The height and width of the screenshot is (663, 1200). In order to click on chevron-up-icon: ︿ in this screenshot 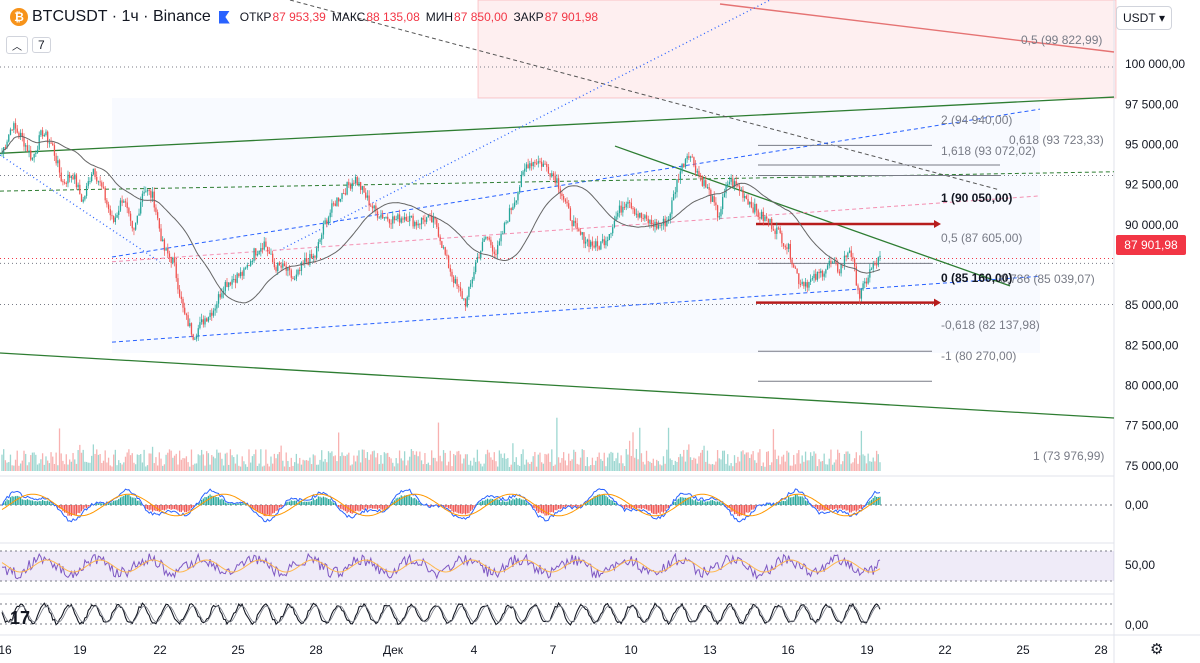, I will do `click(17, 45)`.